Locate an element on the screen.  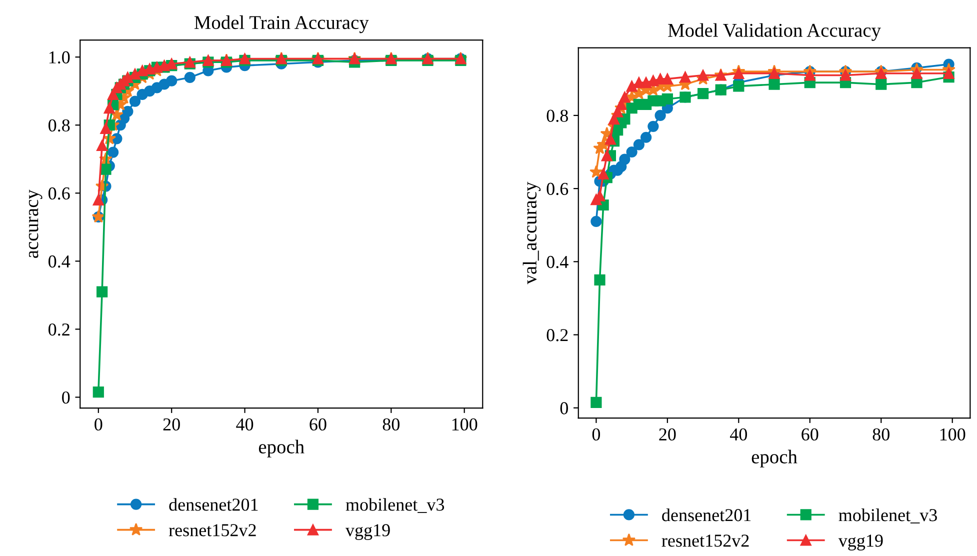
chart-title: Model Validation Accuracy is located at coordinates (774, 32).